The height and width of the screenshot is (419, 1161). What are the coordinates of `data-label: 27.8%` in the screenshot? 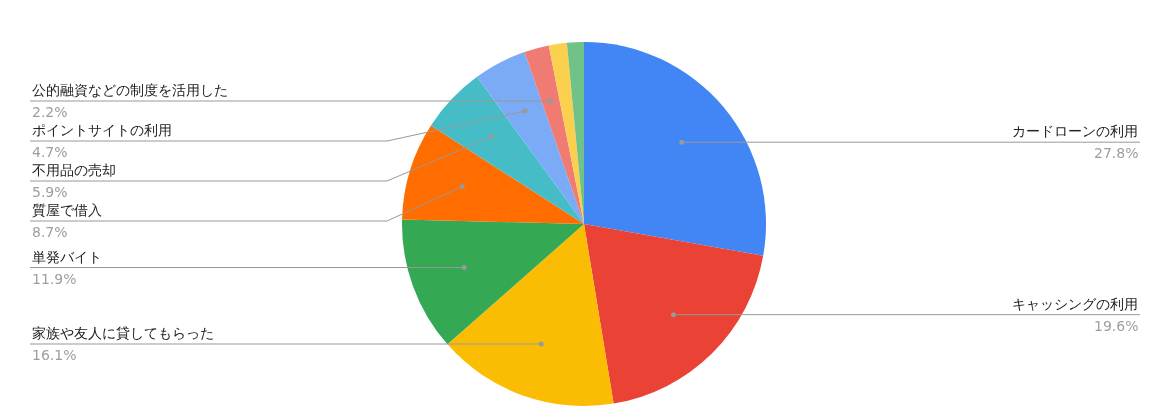 It's located at (1116, 153).